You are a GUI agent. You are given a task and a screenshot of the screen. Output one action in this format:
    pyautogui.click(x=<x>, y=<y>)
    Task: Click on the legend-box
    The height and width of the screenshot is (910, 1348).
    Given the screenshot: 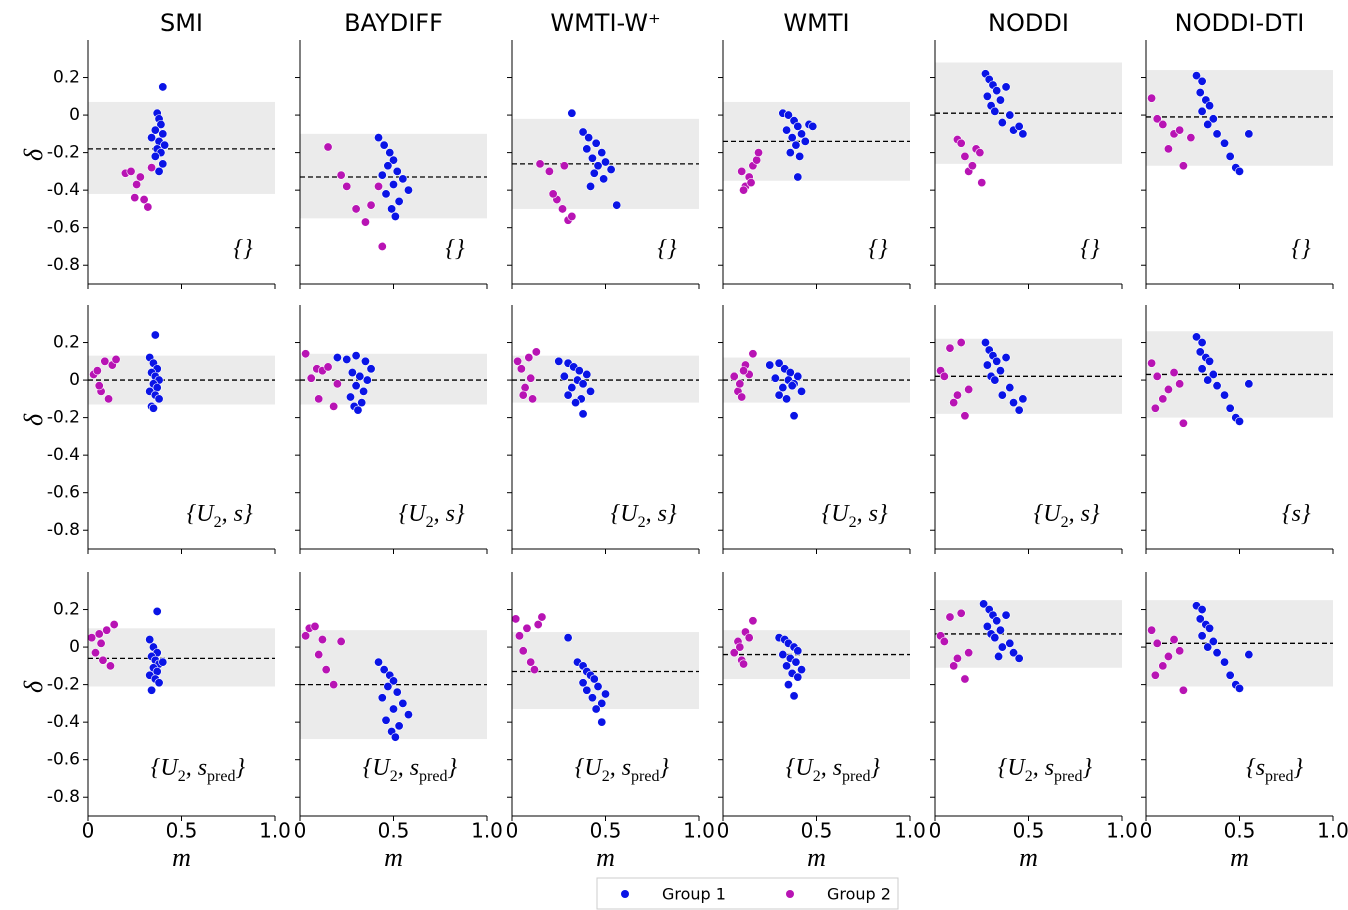 What is the action you would take?
    pyautogui.click(x=747, y=893)
    